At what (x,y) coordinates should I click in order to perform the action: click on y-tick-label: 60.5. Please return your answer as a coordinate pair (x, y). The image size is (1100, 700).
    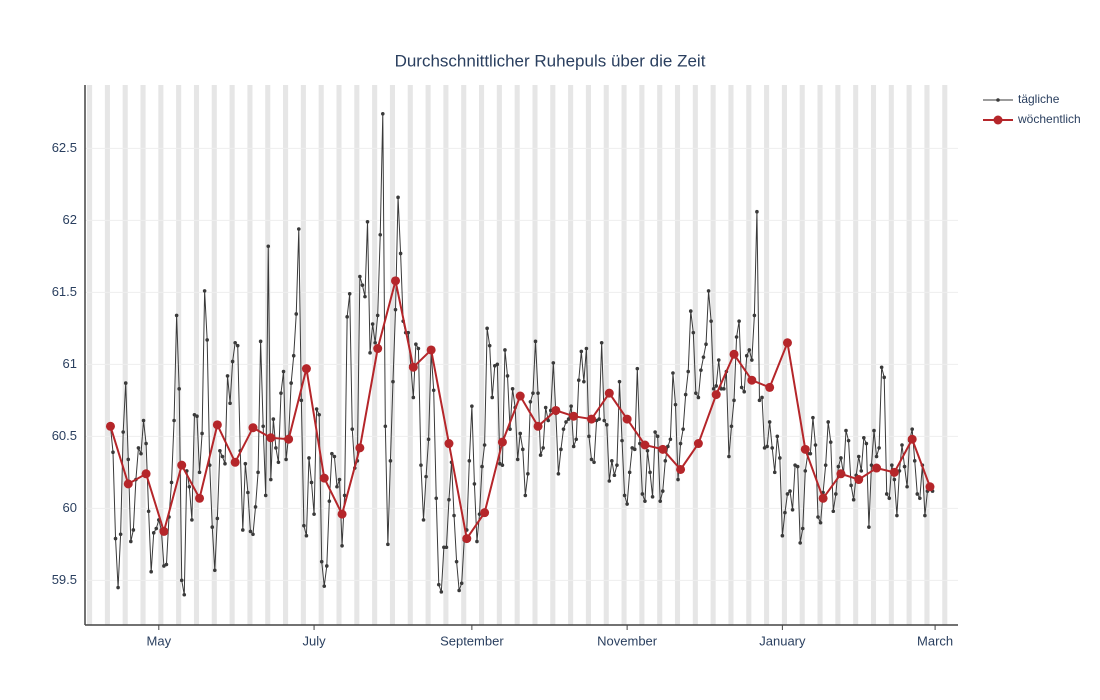
    Looking at the image, I should click on (64, 435).